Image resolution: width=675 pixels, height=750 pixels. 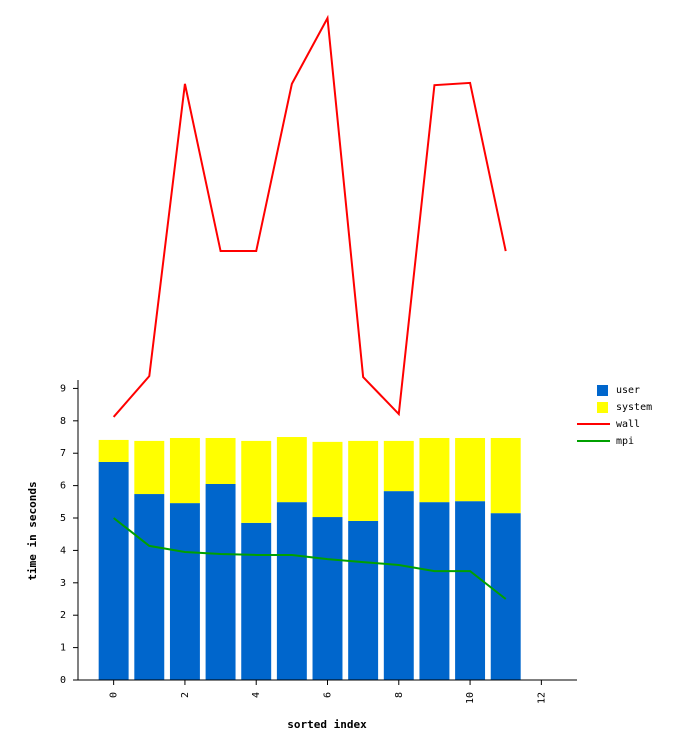 I want to click on x-tick-label: 8, so click(x=399, y=695).